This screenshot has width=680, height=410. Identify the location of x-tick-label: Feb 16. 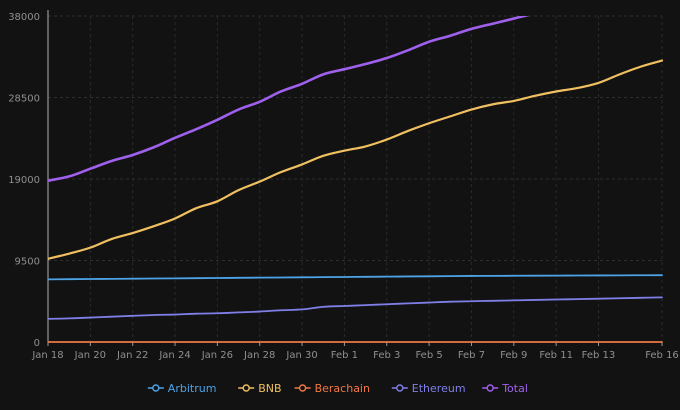
(662, 355).